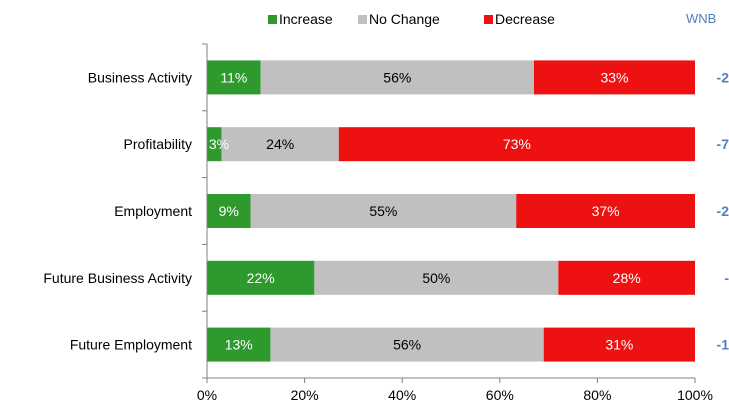 Image resolution: width=729 pixels, height=408 pixels. I want to click on bar-increase-future-business-activity, so click(261, 277).